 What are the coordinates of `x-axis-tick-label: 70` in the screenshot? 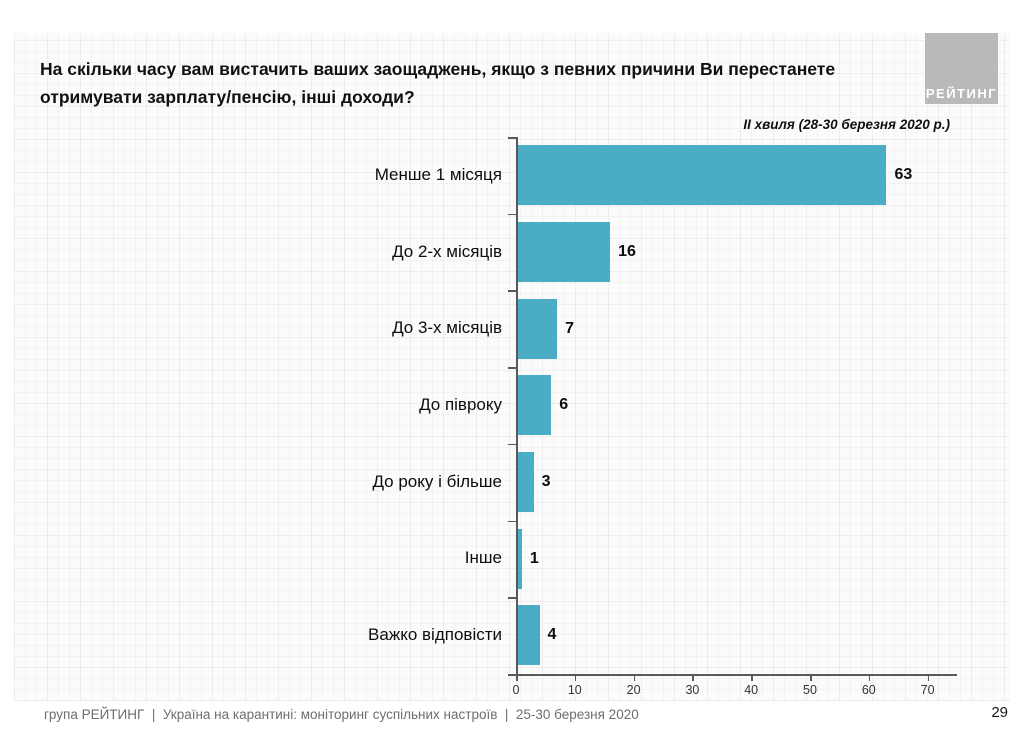 It's located at (927, 690).